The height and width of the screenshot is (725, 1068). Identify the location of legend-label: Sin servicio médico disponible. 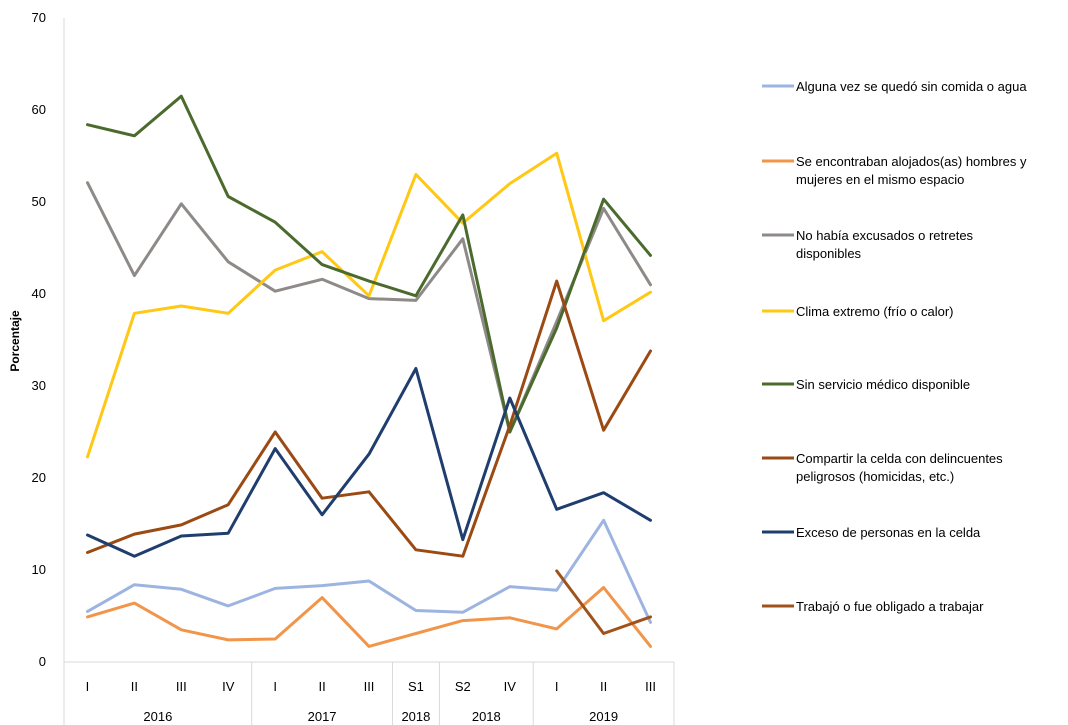
(883, 384).